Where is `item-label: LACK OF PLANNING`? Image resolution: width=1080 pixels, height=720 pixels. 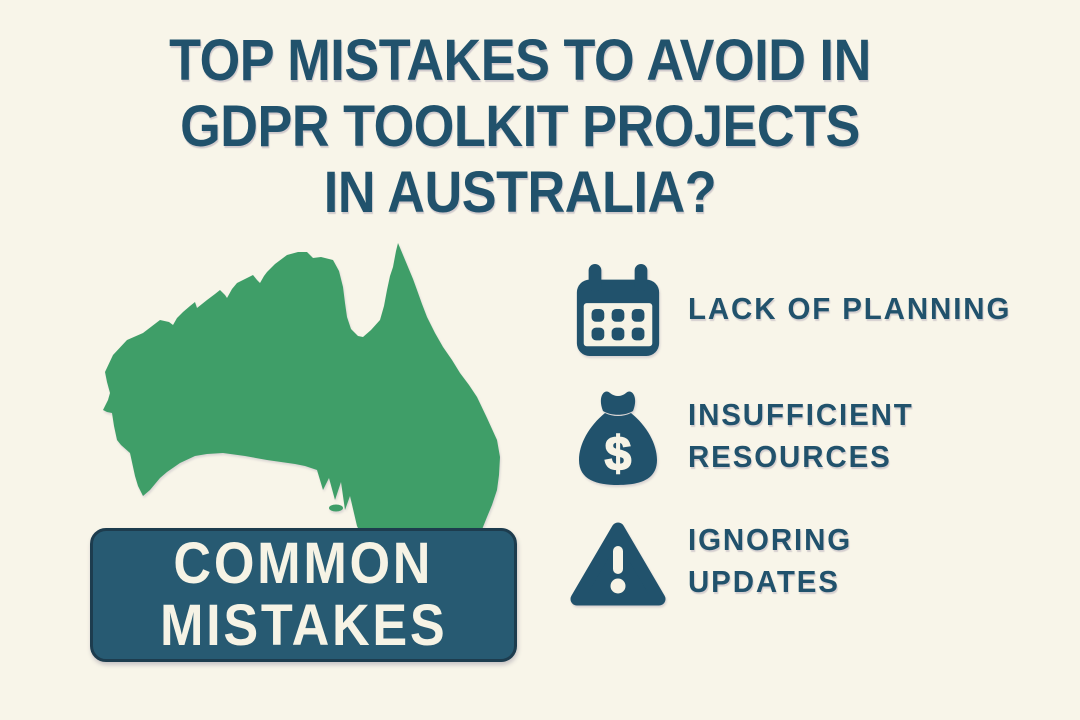
item-label: LACK OF PLANNING is located at coordinates (858, 309).